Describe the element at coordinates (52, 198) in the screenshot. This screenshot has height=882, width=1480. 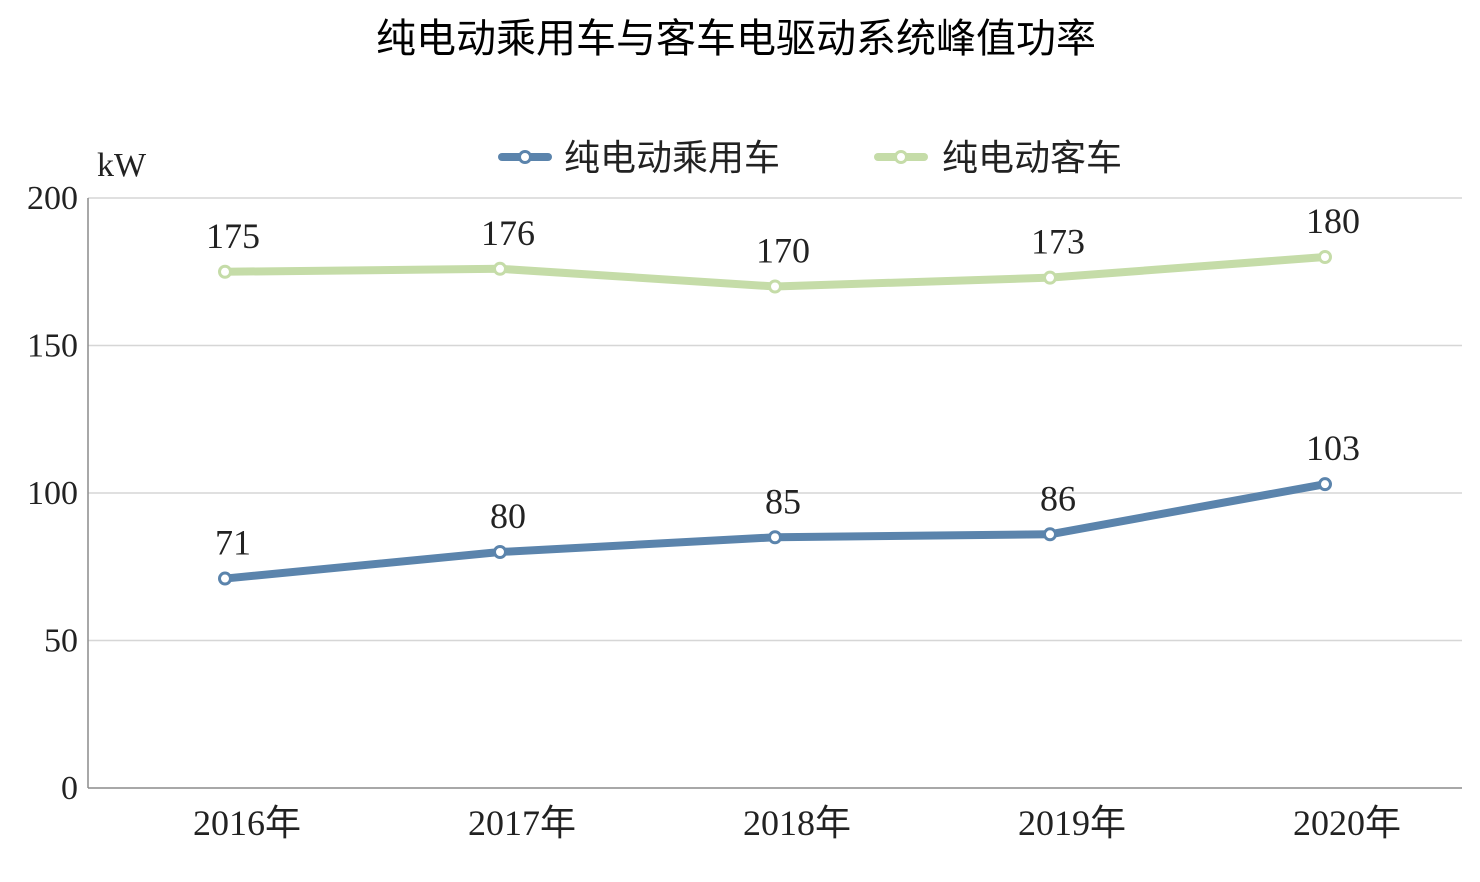
I see `y-tick-label: 200` at that location.